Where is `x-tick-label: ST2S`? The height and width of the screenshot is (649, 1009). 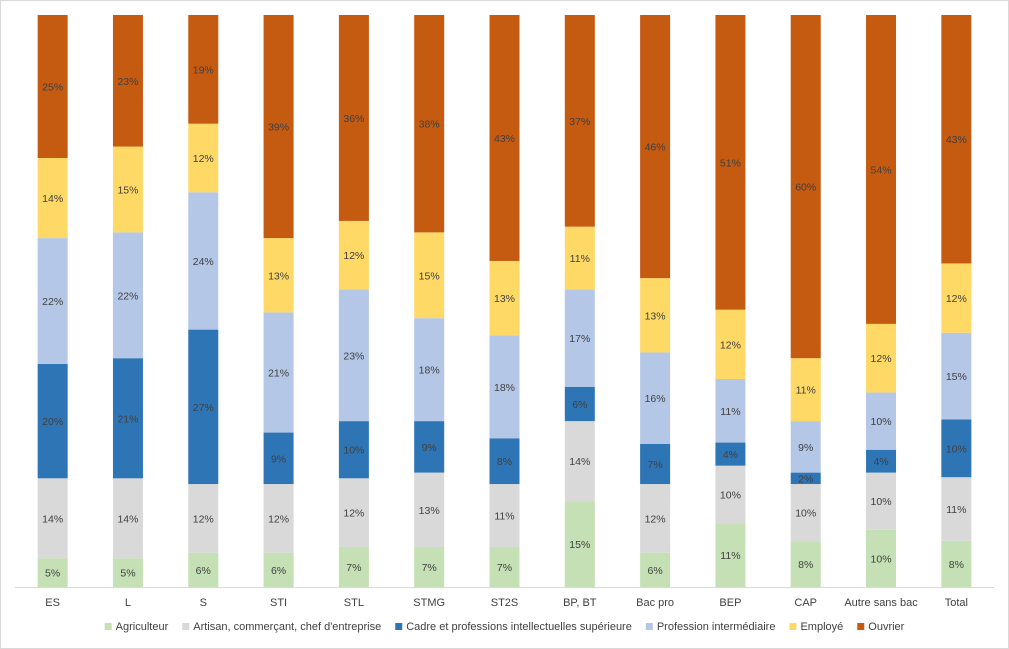
x-tick-label: ST2S is located at coordinates (505, 603).